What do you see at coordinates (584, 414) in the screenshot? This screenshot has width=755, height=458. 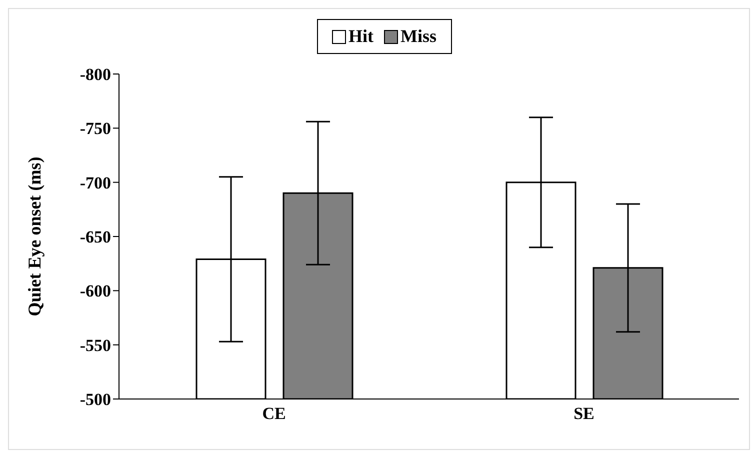 I see `x-tick-label: SE` at bounding box center [584, 414].